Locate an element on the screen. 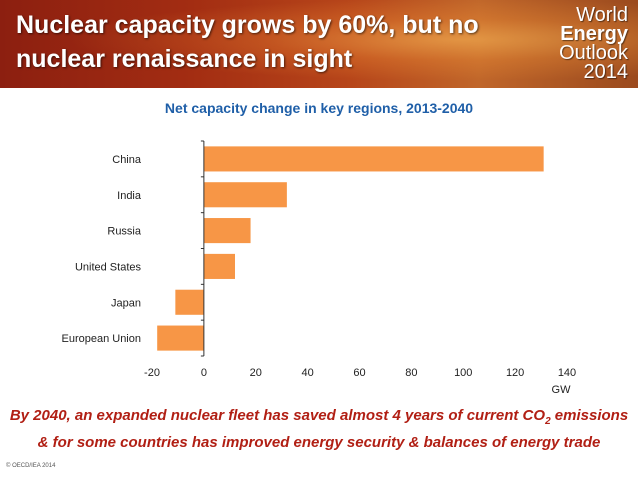 The height and width of the screenshot is (479, 638). category-label: China is located at coordinates (127, 160).